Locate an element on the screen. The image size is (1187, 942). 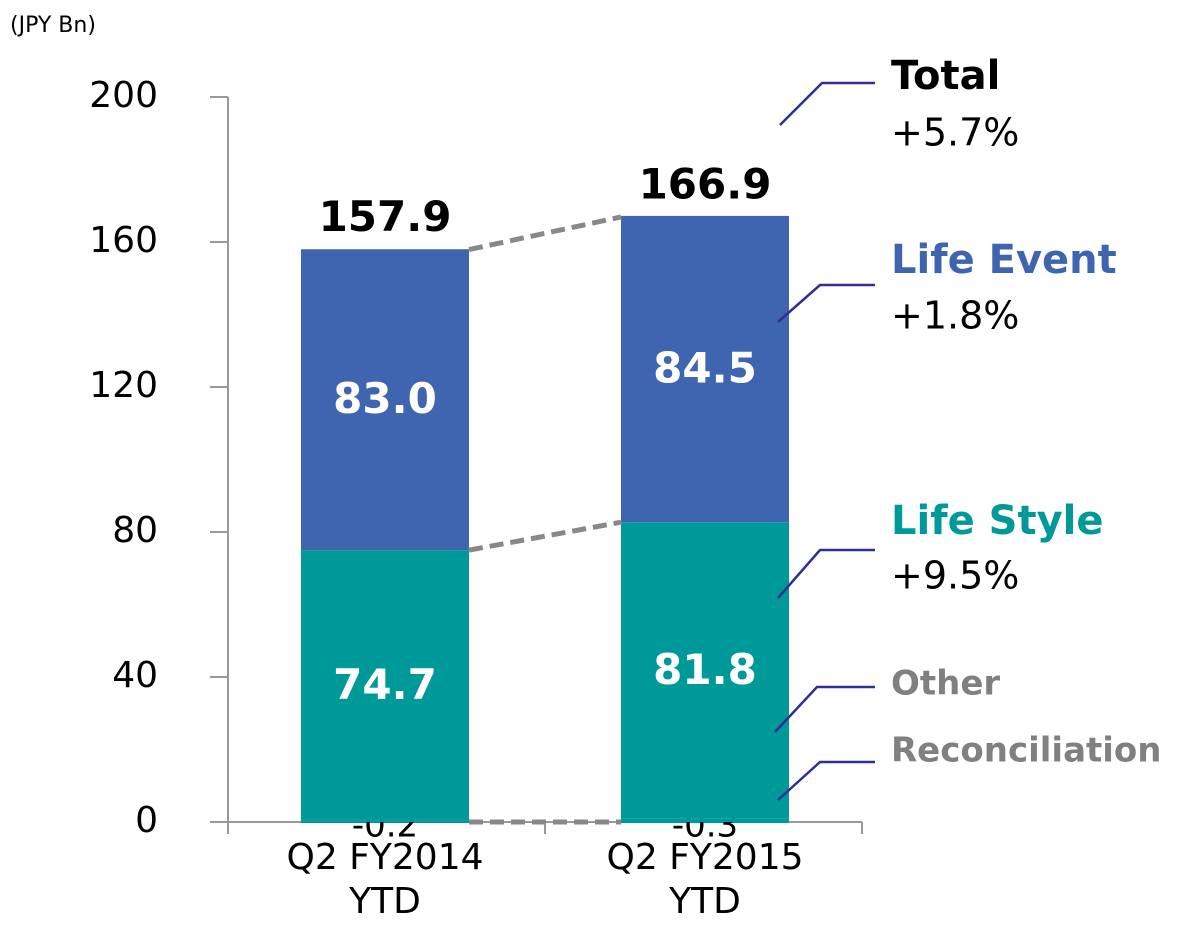
y-tick-label: 120 is located at coordinates (123, 385).